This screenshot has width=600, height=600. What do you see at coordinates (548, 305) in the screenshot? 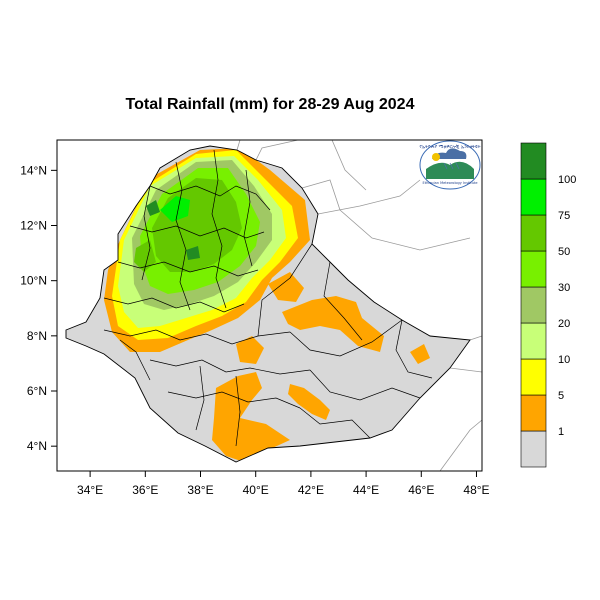
I see `legend: 1 5 10 20 30 50 75 100` at bounding box center [548, 305].